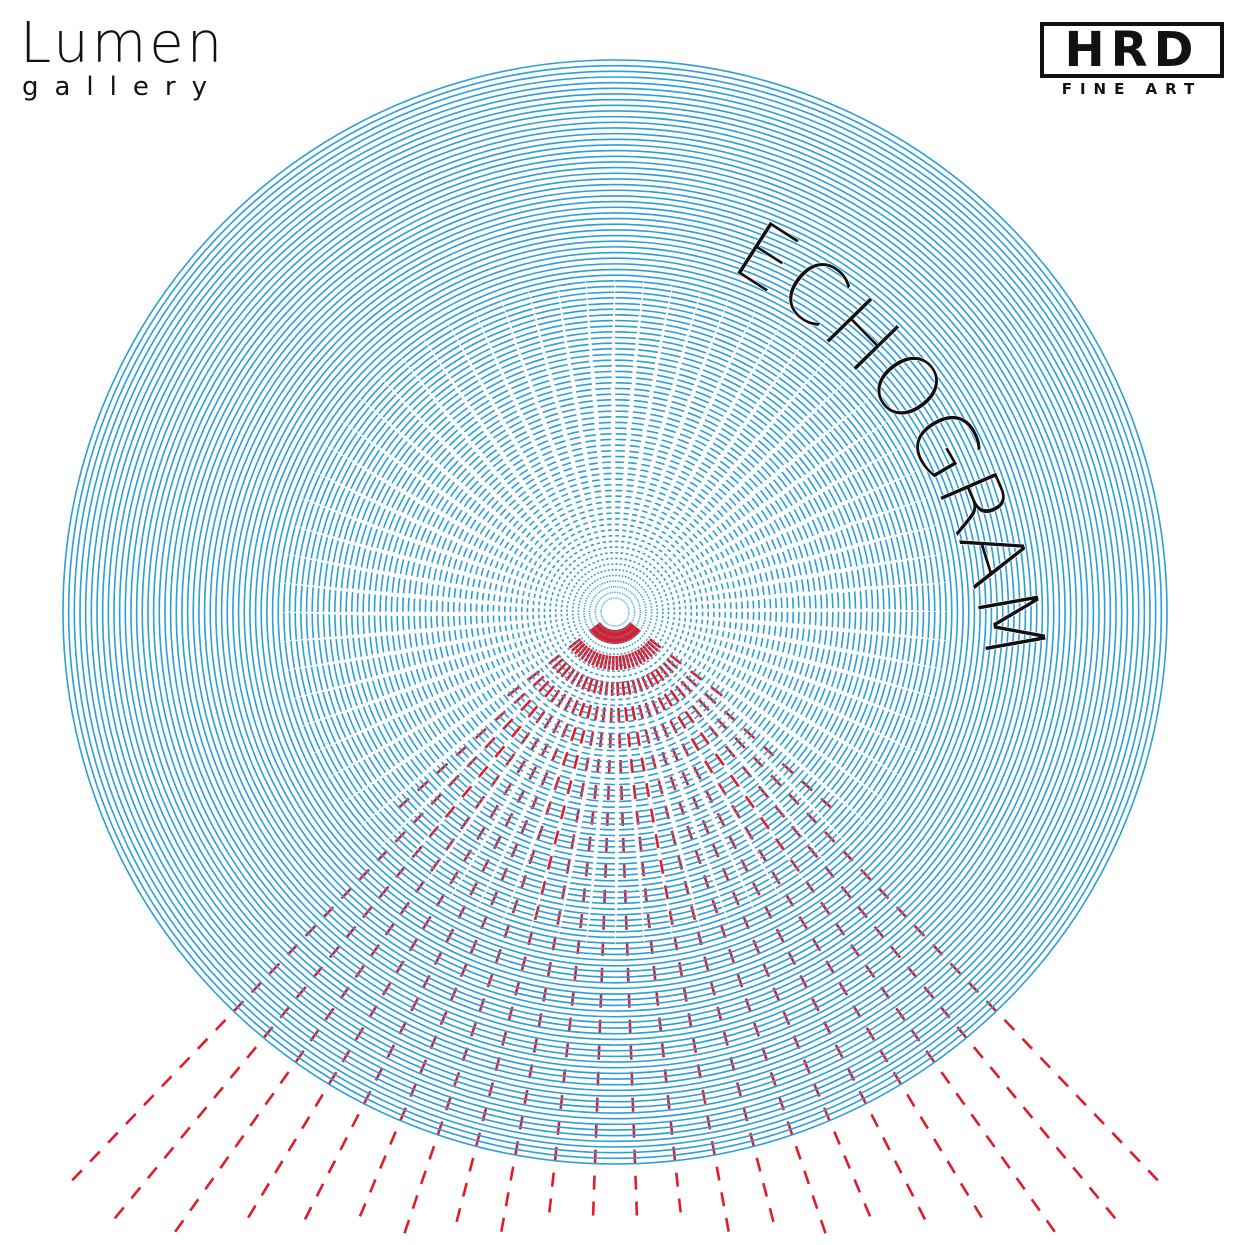 This screenshot has width=1245, height=1245. I want to click on blue-ring, so click(615, 612).